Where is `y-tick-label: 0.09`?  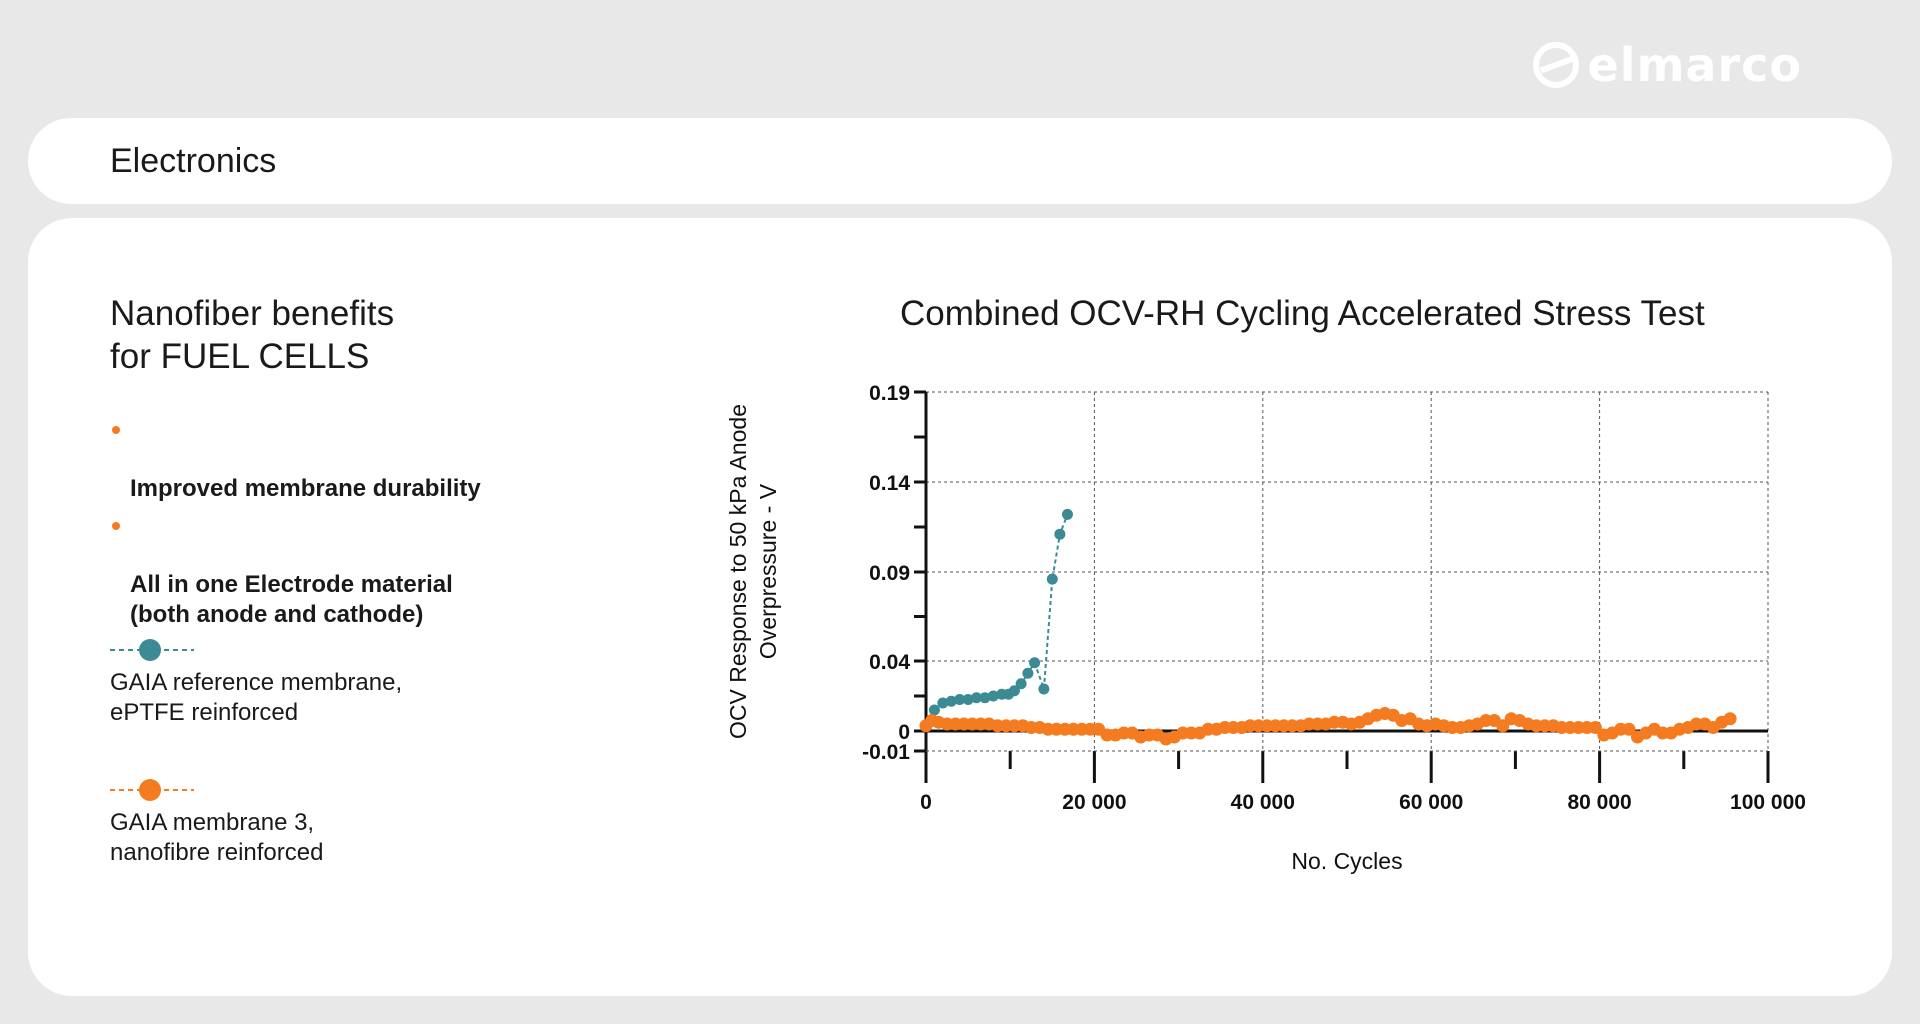 y-tick-label: 0.09 is located at coordinates (889, 573).